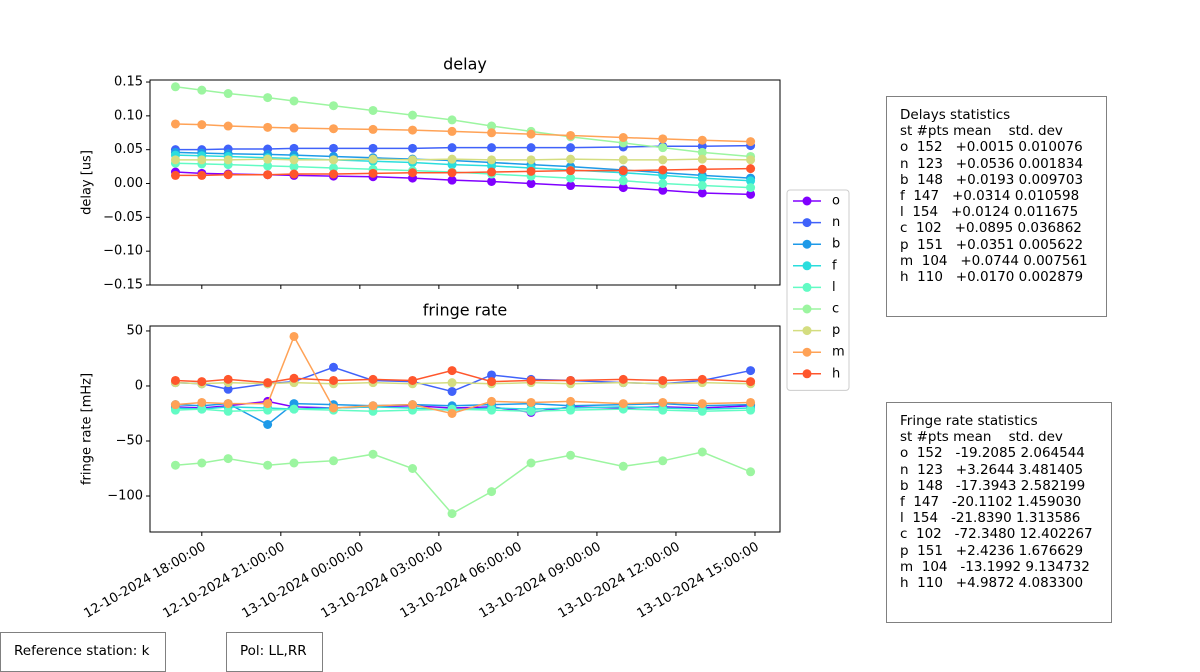  I want to click on legend-label: m, so click(838, 352).